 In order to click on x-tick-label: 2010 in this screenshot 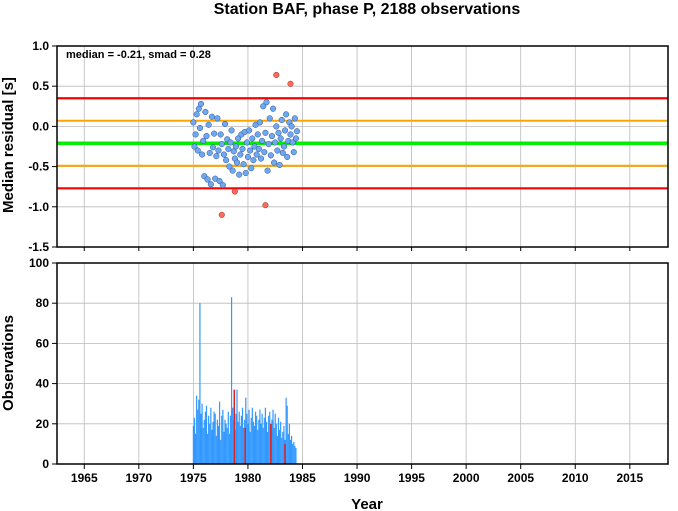, I will do `click(575, 478)`.